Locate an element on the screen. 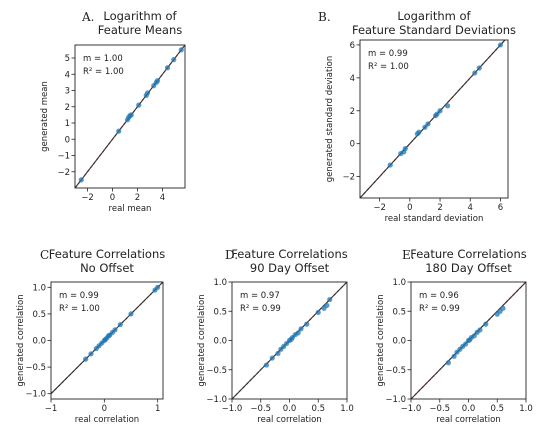 Image resolution: width=550 pixels, height=435 pixels. y-axis-label: generated standard deviation is located at coordinates (330, 119).